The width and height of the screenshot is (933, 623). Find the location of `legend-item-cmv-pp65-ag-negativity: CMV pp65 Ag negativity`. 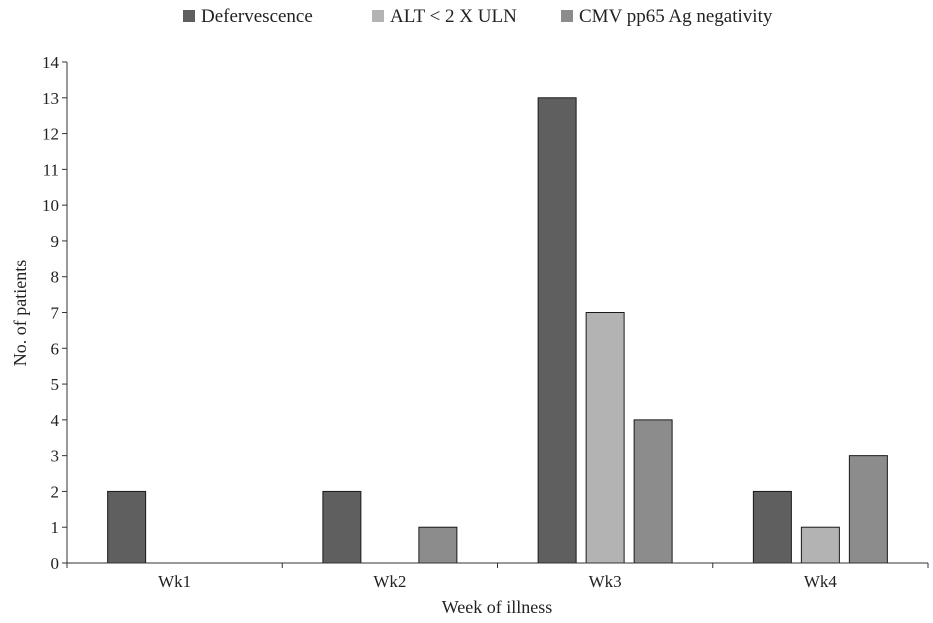

legend-item-cmv-pp65-ag-negativity: CMV pp65 Ag negativity is located at coordinates (667, 16).